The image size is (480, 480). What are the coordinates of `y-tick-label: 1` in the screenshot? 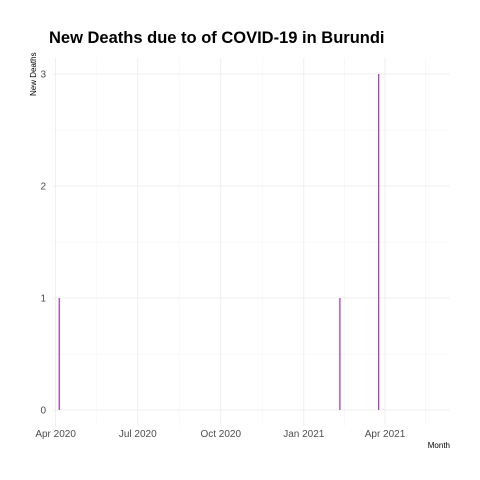 It's located at (43, 299).